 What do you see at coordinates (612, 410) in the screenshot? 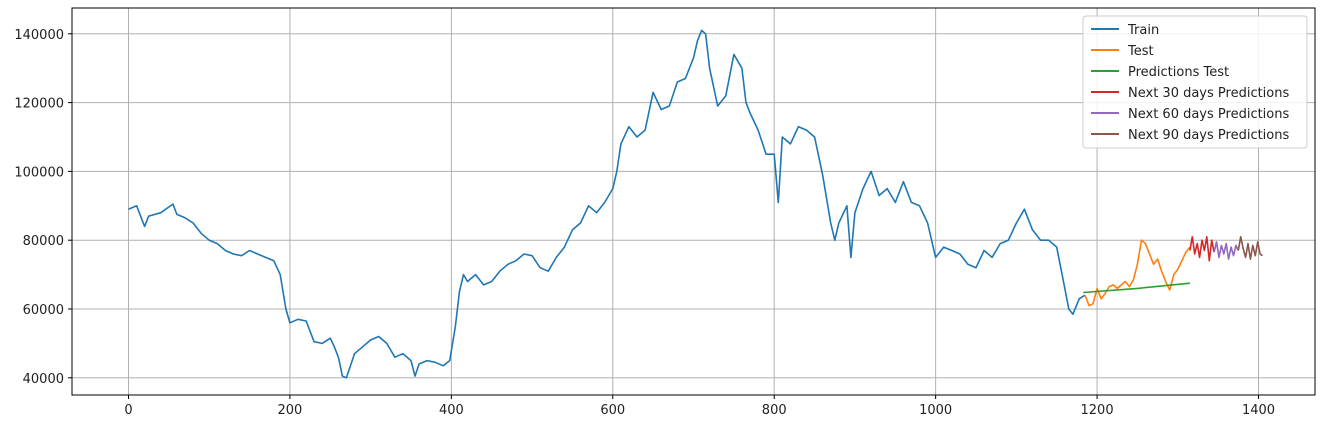
I see `x-tick-label: 600` at bounding box center [612, 410].